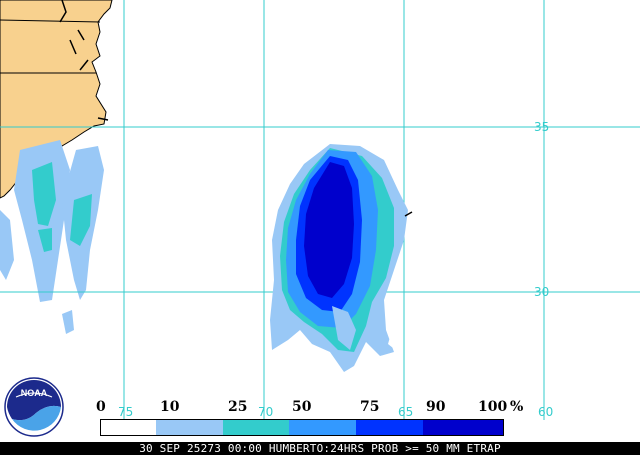  What do you see at coordinates (517, 407) in the screenshot?
I see `legend-unit: %` at bounding box center [517, 407].